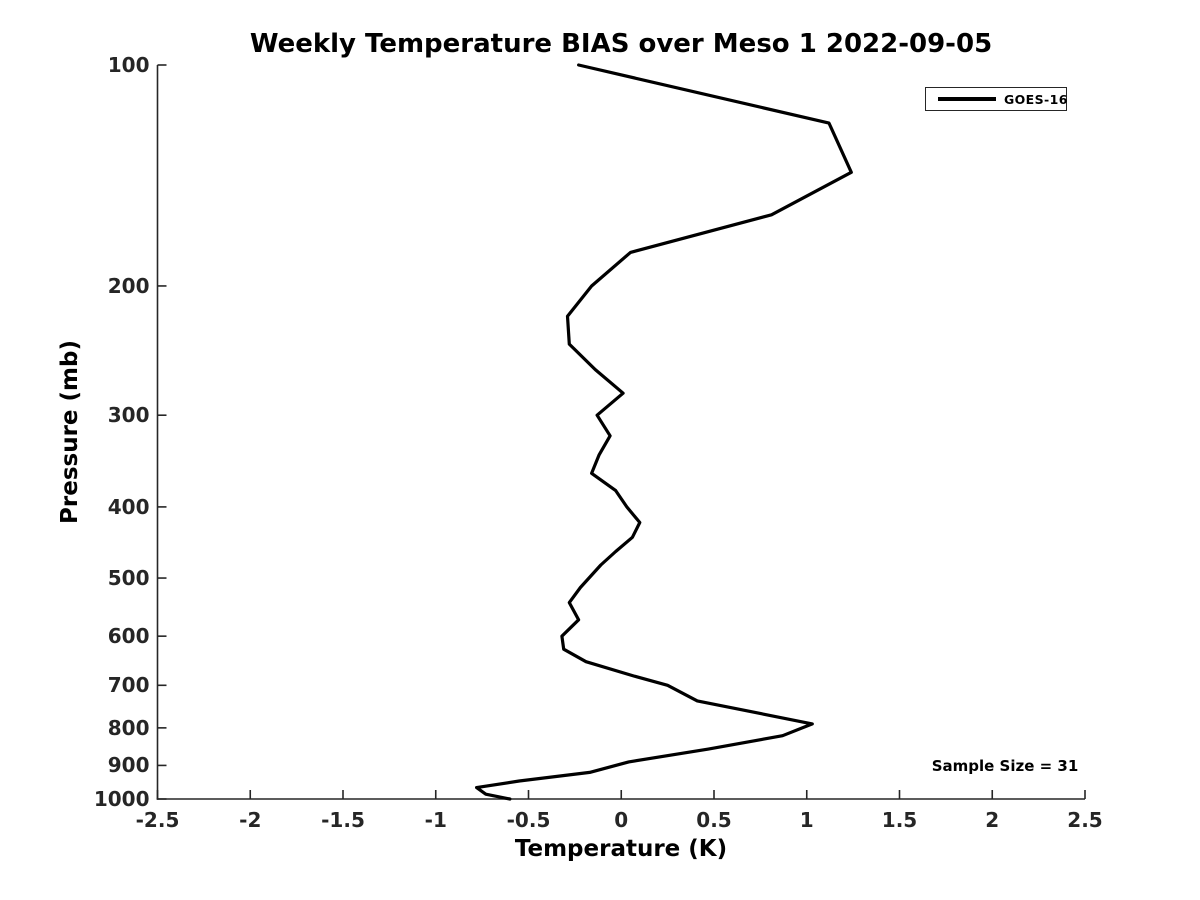 The width and height of the screenshot is (1200, 900). Describe the element at coordinates (128, 636) in the screenshot. I see `y-tick-label: 600` at that location.